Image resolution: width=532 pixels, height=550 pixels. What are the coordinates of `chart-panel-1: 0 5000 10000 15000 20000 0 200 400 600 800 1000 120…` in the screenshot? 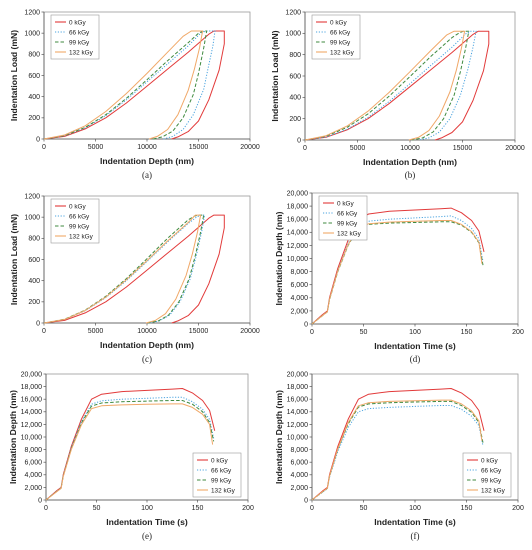 It's located at (134, 94).